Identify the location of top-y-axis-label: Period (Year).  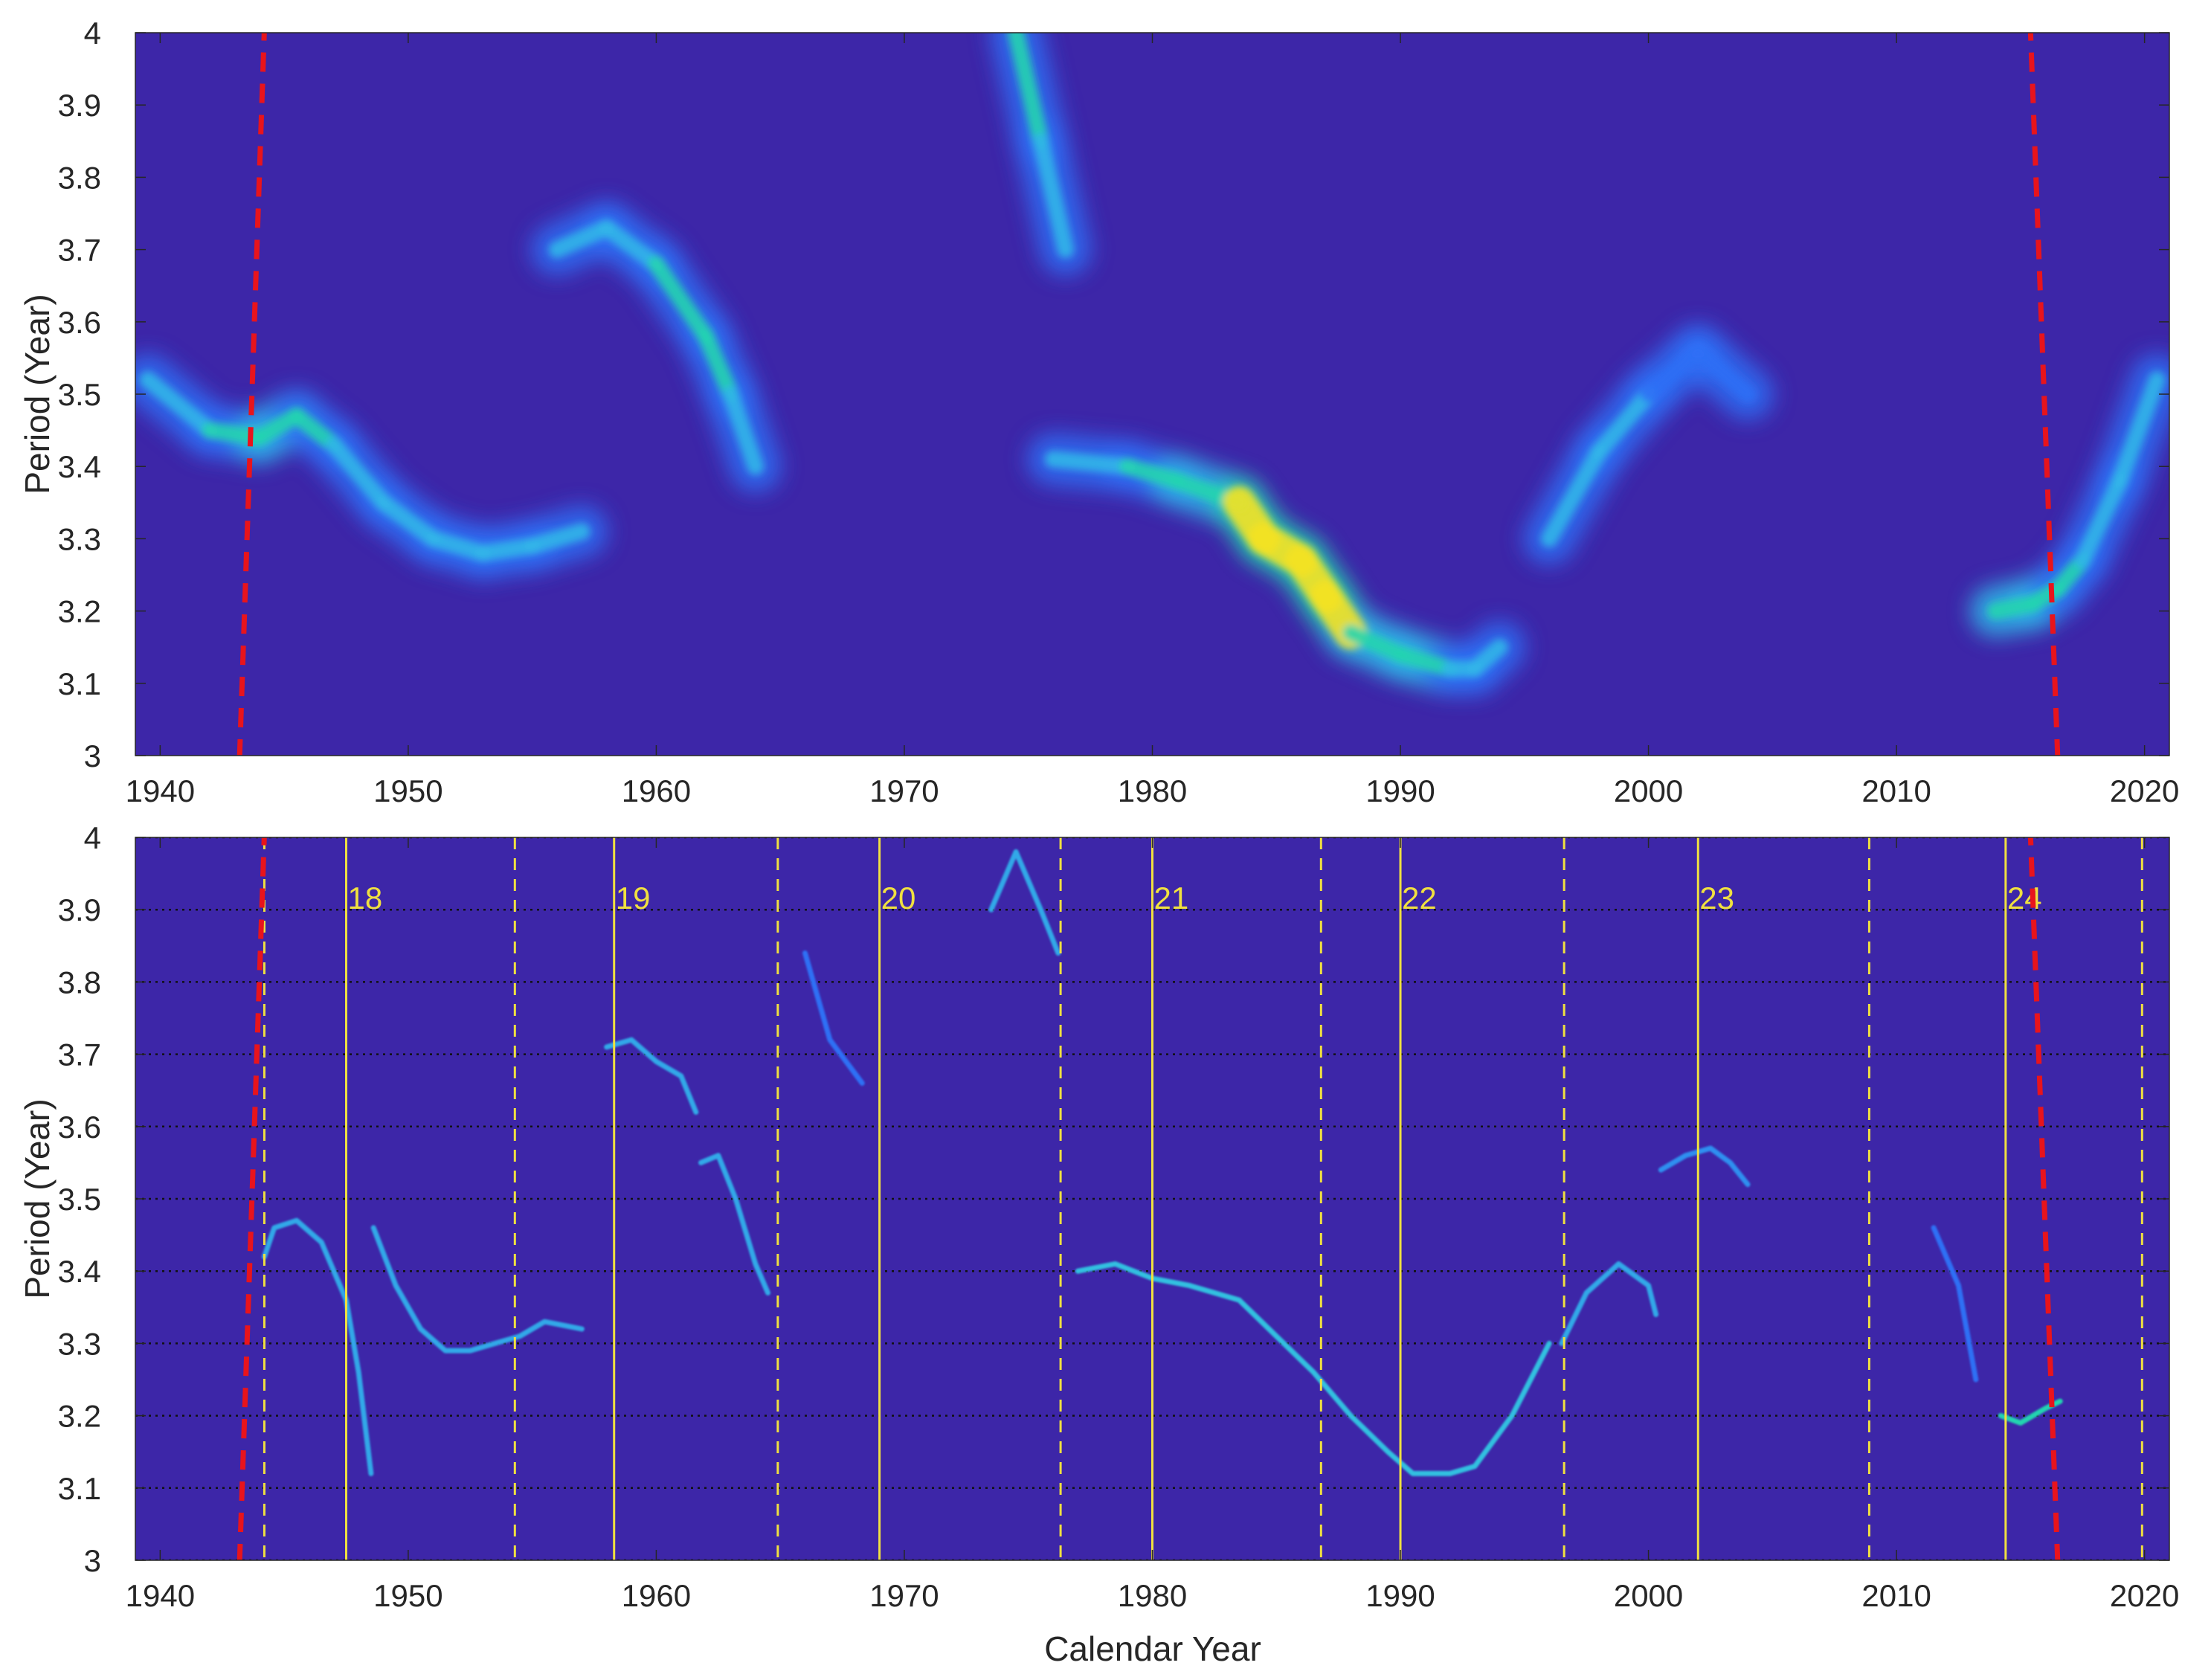
(37, 394).